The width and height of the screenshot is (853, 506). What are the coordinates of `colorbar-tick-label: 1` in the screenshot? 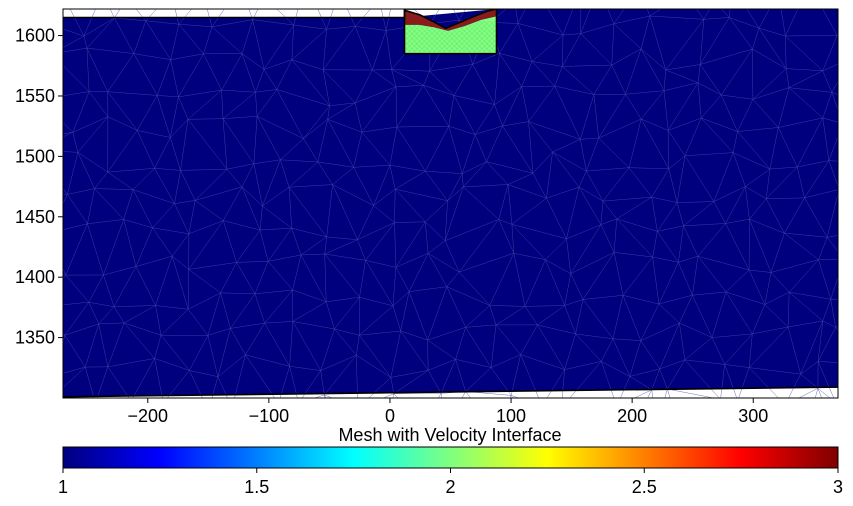 It's located at (63, 487).